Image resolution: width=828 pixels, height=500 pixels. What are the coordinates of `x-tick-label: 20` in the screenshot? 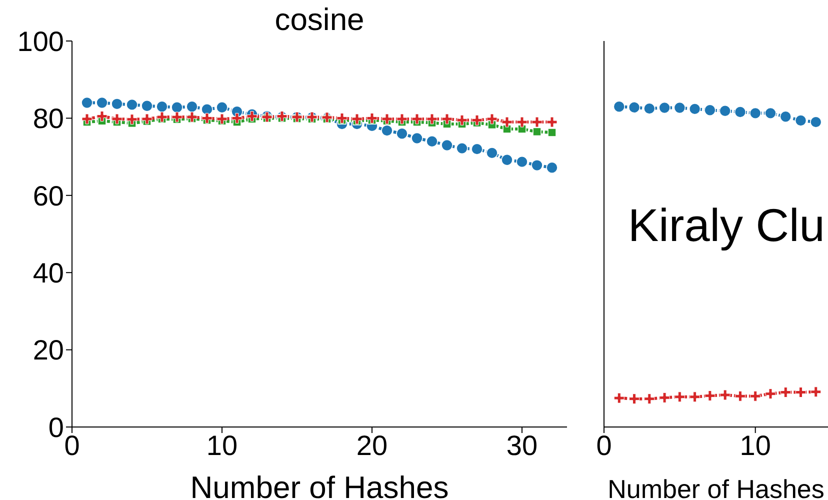 It's located at (372, 445).